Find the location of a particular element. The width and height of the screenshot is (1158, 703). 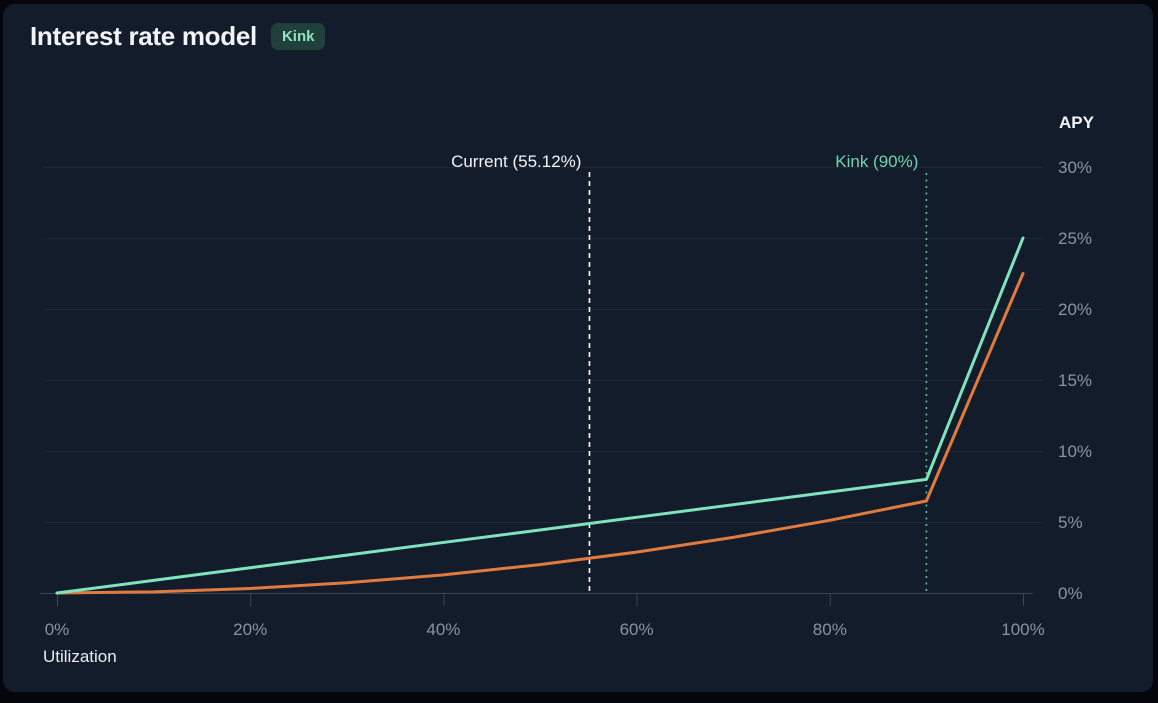

card-header: Interest rate model Kink is located at coordinates (178, 36).